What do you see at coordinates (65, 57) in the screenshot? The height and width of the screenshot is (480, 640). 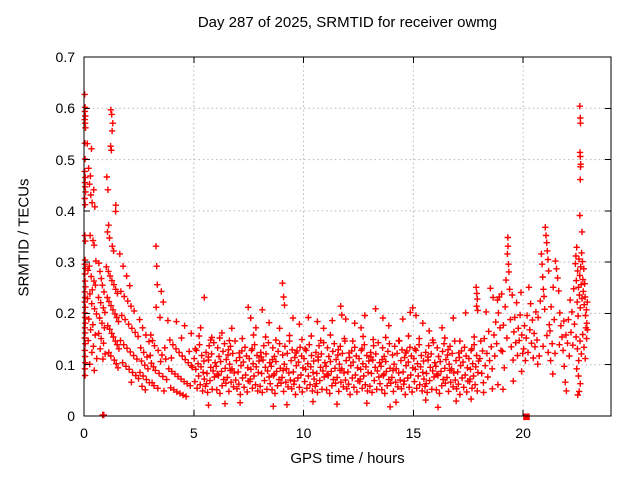 I see `y-tick-label: 0.7` at bounding box center [65, 57].